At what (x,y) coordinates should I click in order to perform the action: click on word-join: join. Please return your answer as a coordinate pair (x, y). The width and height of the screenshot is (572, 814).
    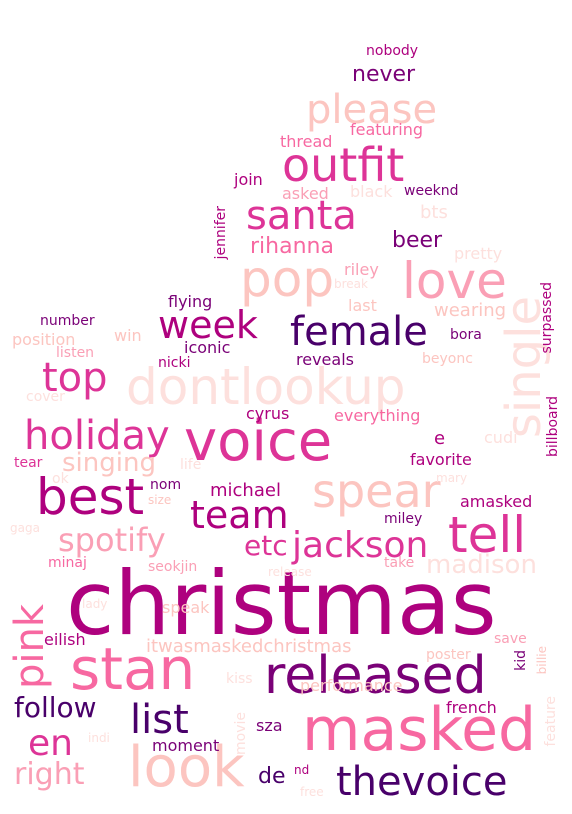
    Looking at the image, I should click on (248, 179).